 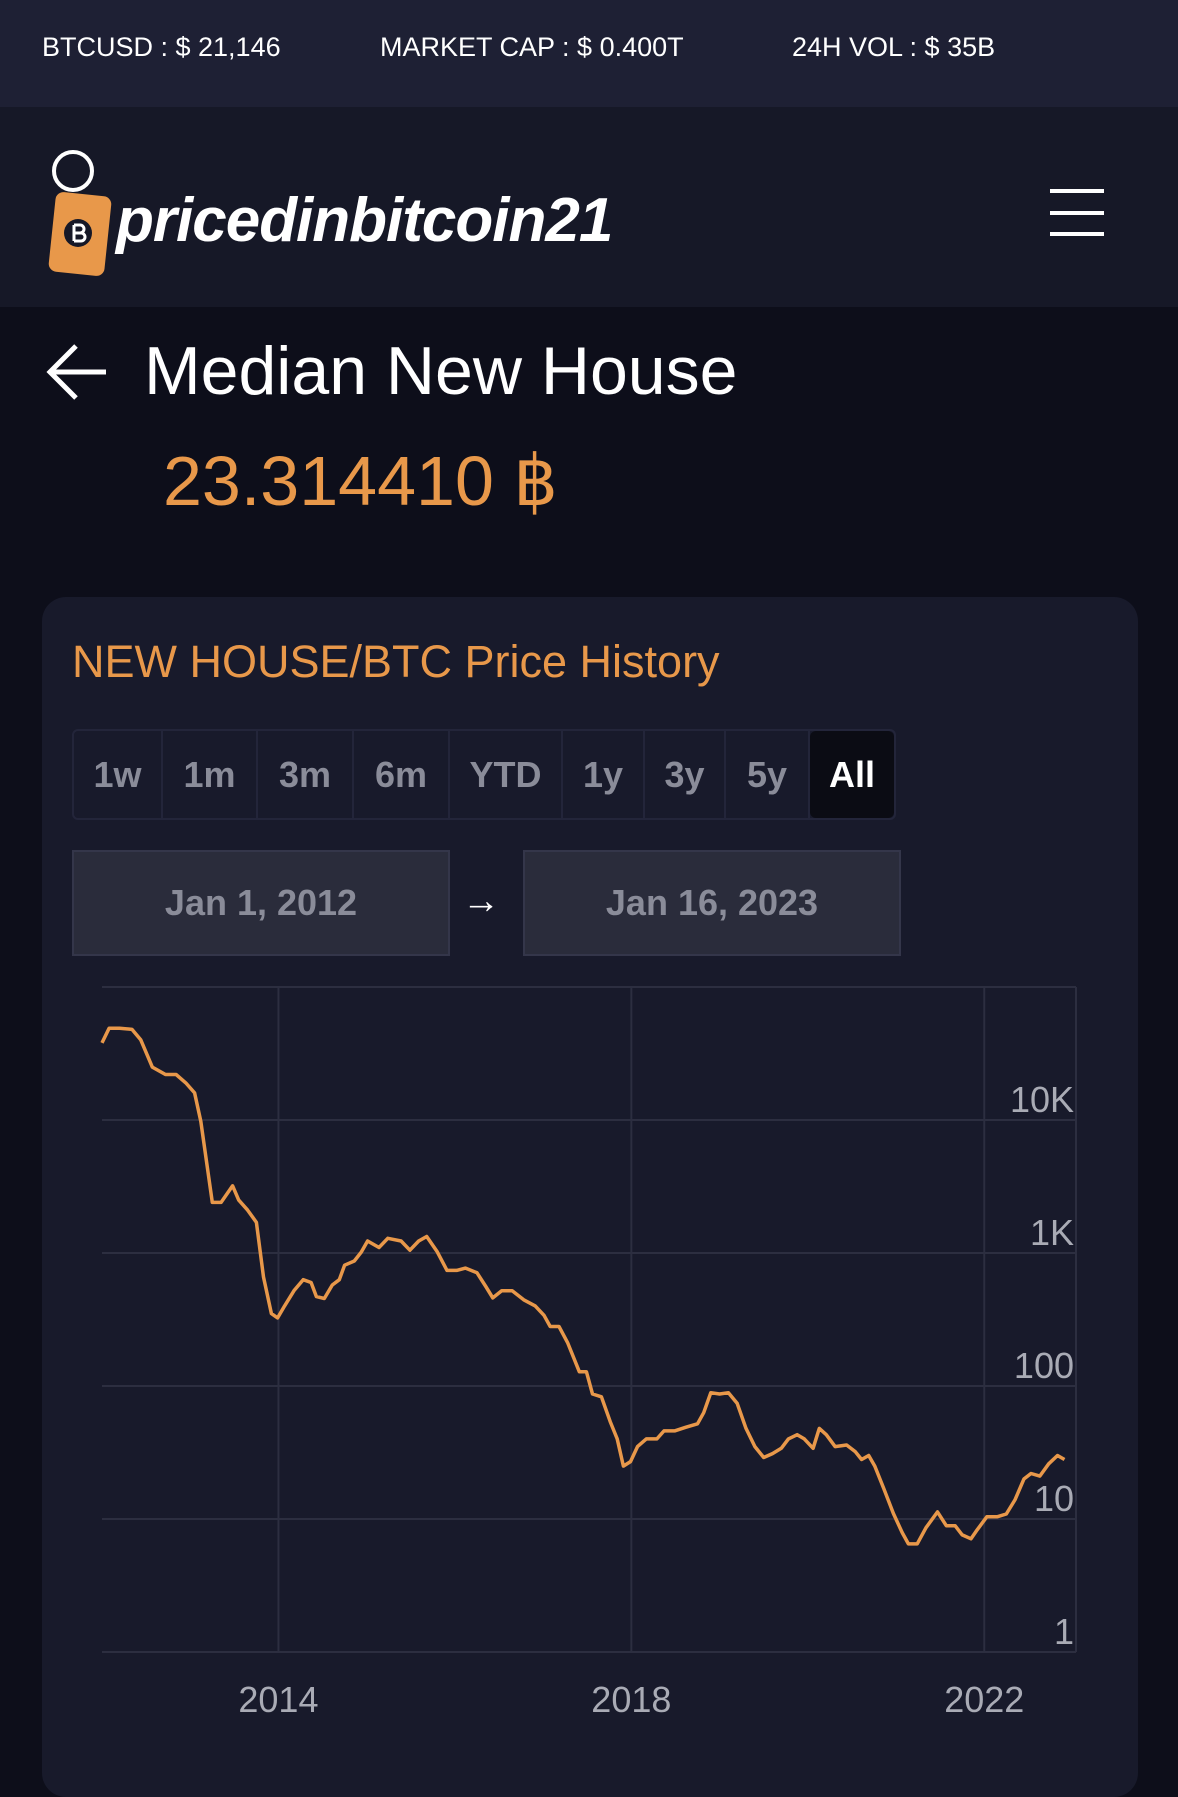 I want to click on back-button, so click(x=78, y=372).